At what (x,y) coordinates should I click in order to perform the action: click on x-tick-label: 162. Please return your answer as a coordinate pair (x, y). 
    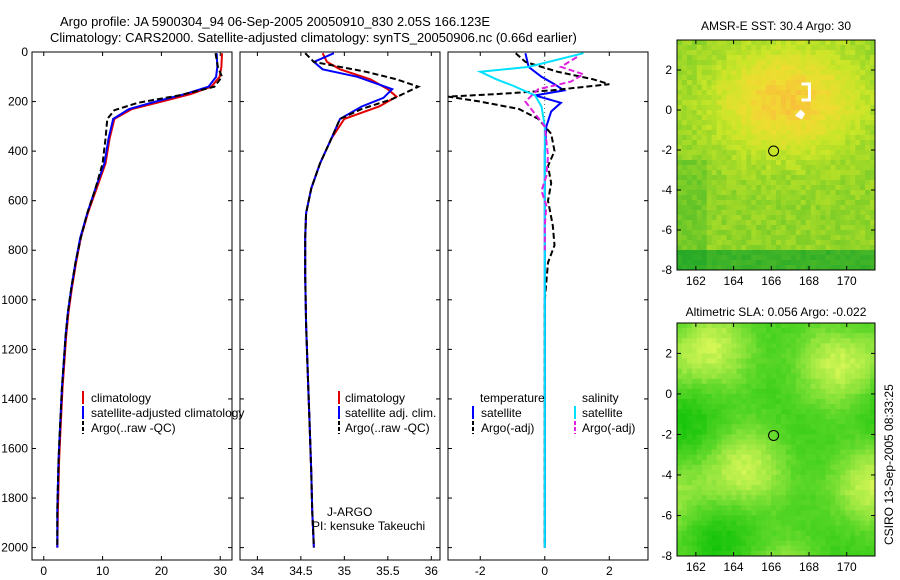
    Looking at the image, I should click on (696, 281).